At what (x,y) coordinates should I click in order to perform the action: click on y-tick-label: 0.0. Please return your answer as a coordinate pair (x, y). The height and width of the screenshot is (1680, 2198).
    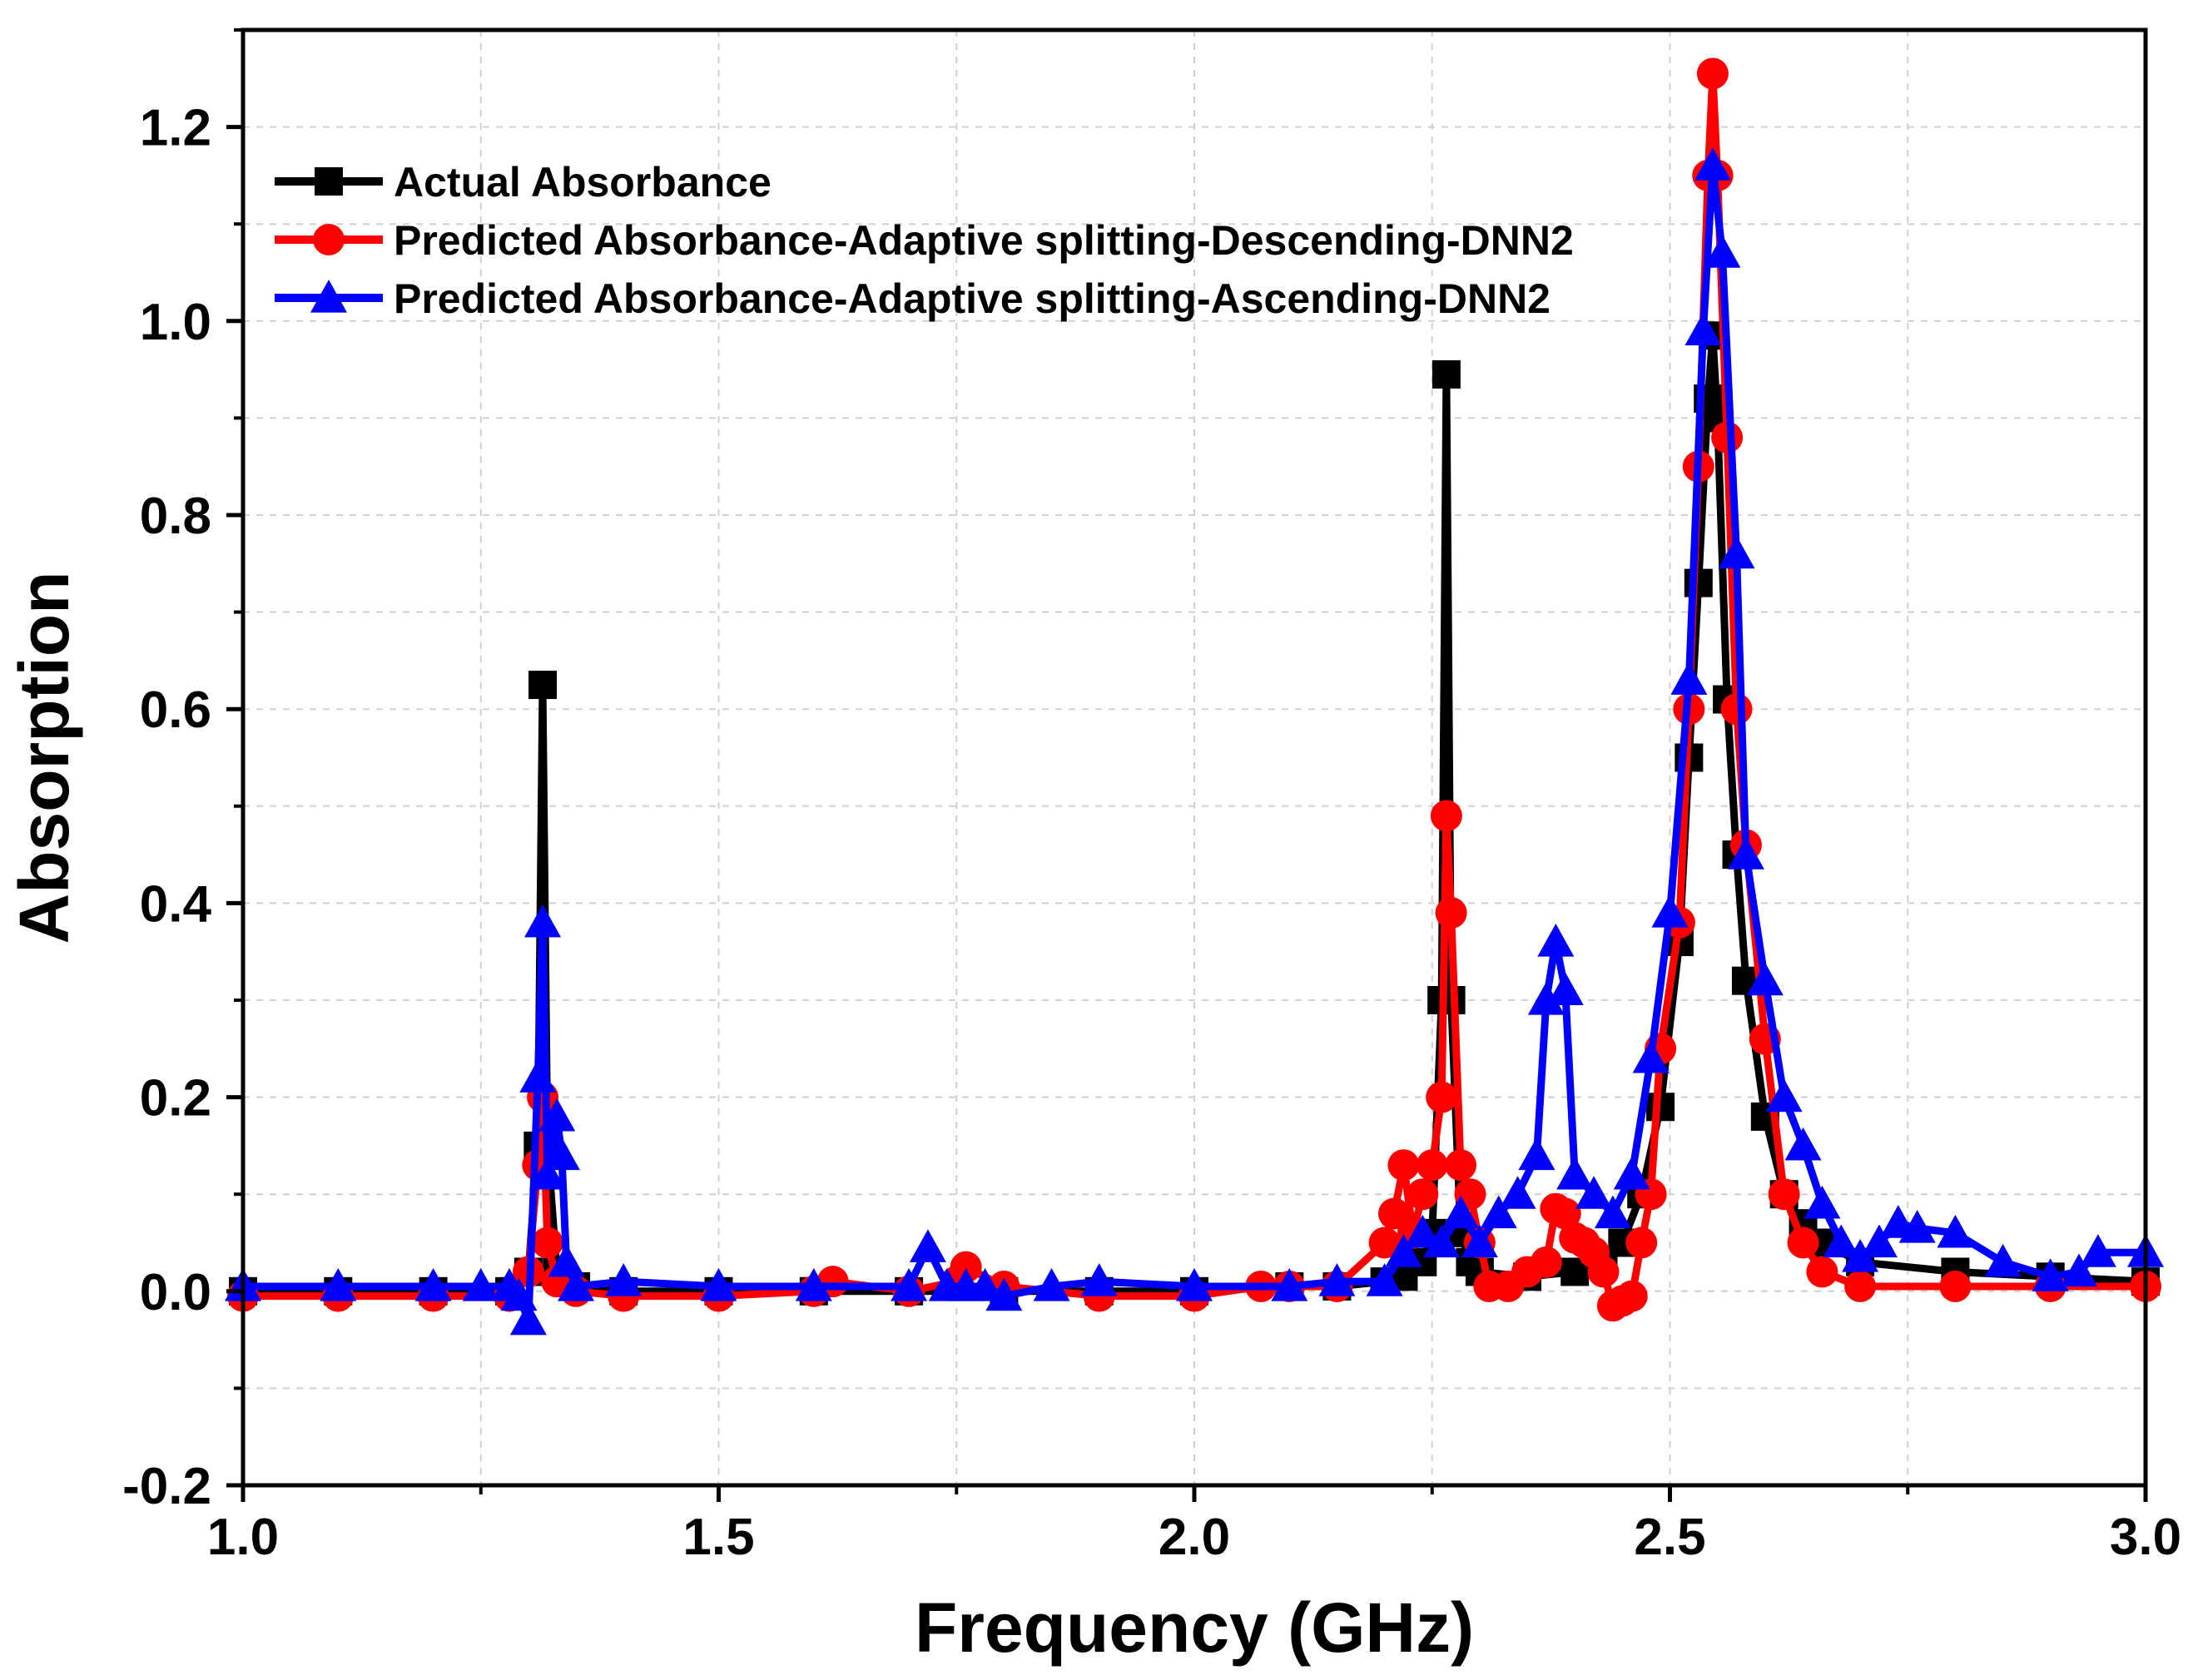
    Looking at the image, I should click on (175, 1292).